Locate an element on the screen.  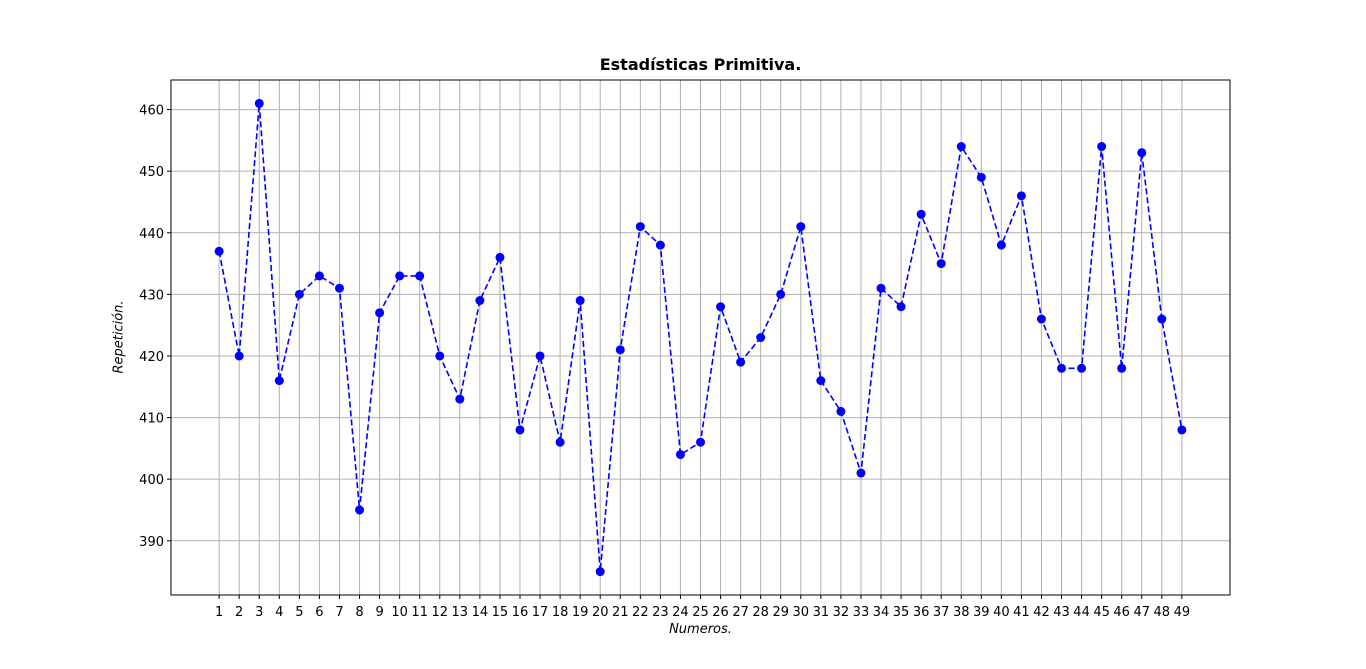
x-tick-label: 29 is located at coordinates (780, 612).